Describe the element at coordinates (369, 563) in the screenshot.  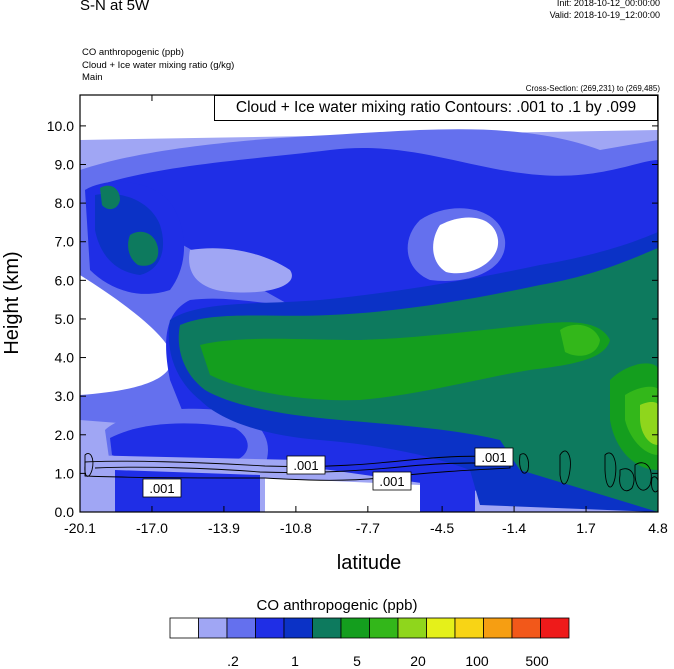
I see `x-axis-title: latitude` at that location.